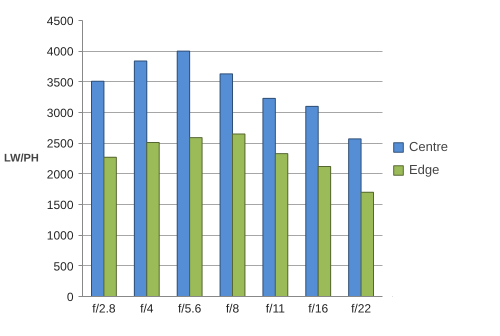 This screenshot has width=500, height=336. I want to click on x-tick-label: f/16, so click(318, 309).